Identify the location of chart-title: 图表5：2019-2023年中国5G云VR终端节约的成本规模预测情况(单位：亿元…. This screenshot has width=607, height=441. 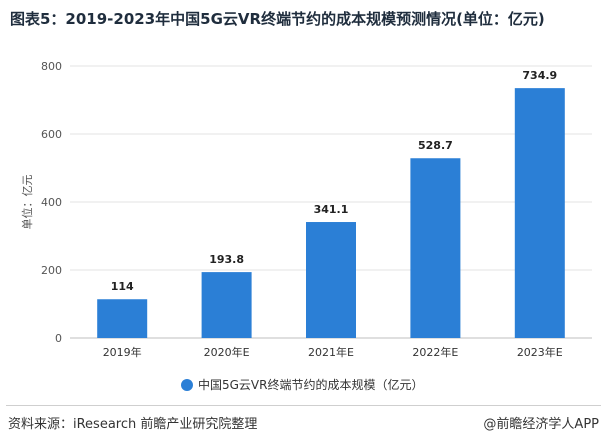
(277, 19).